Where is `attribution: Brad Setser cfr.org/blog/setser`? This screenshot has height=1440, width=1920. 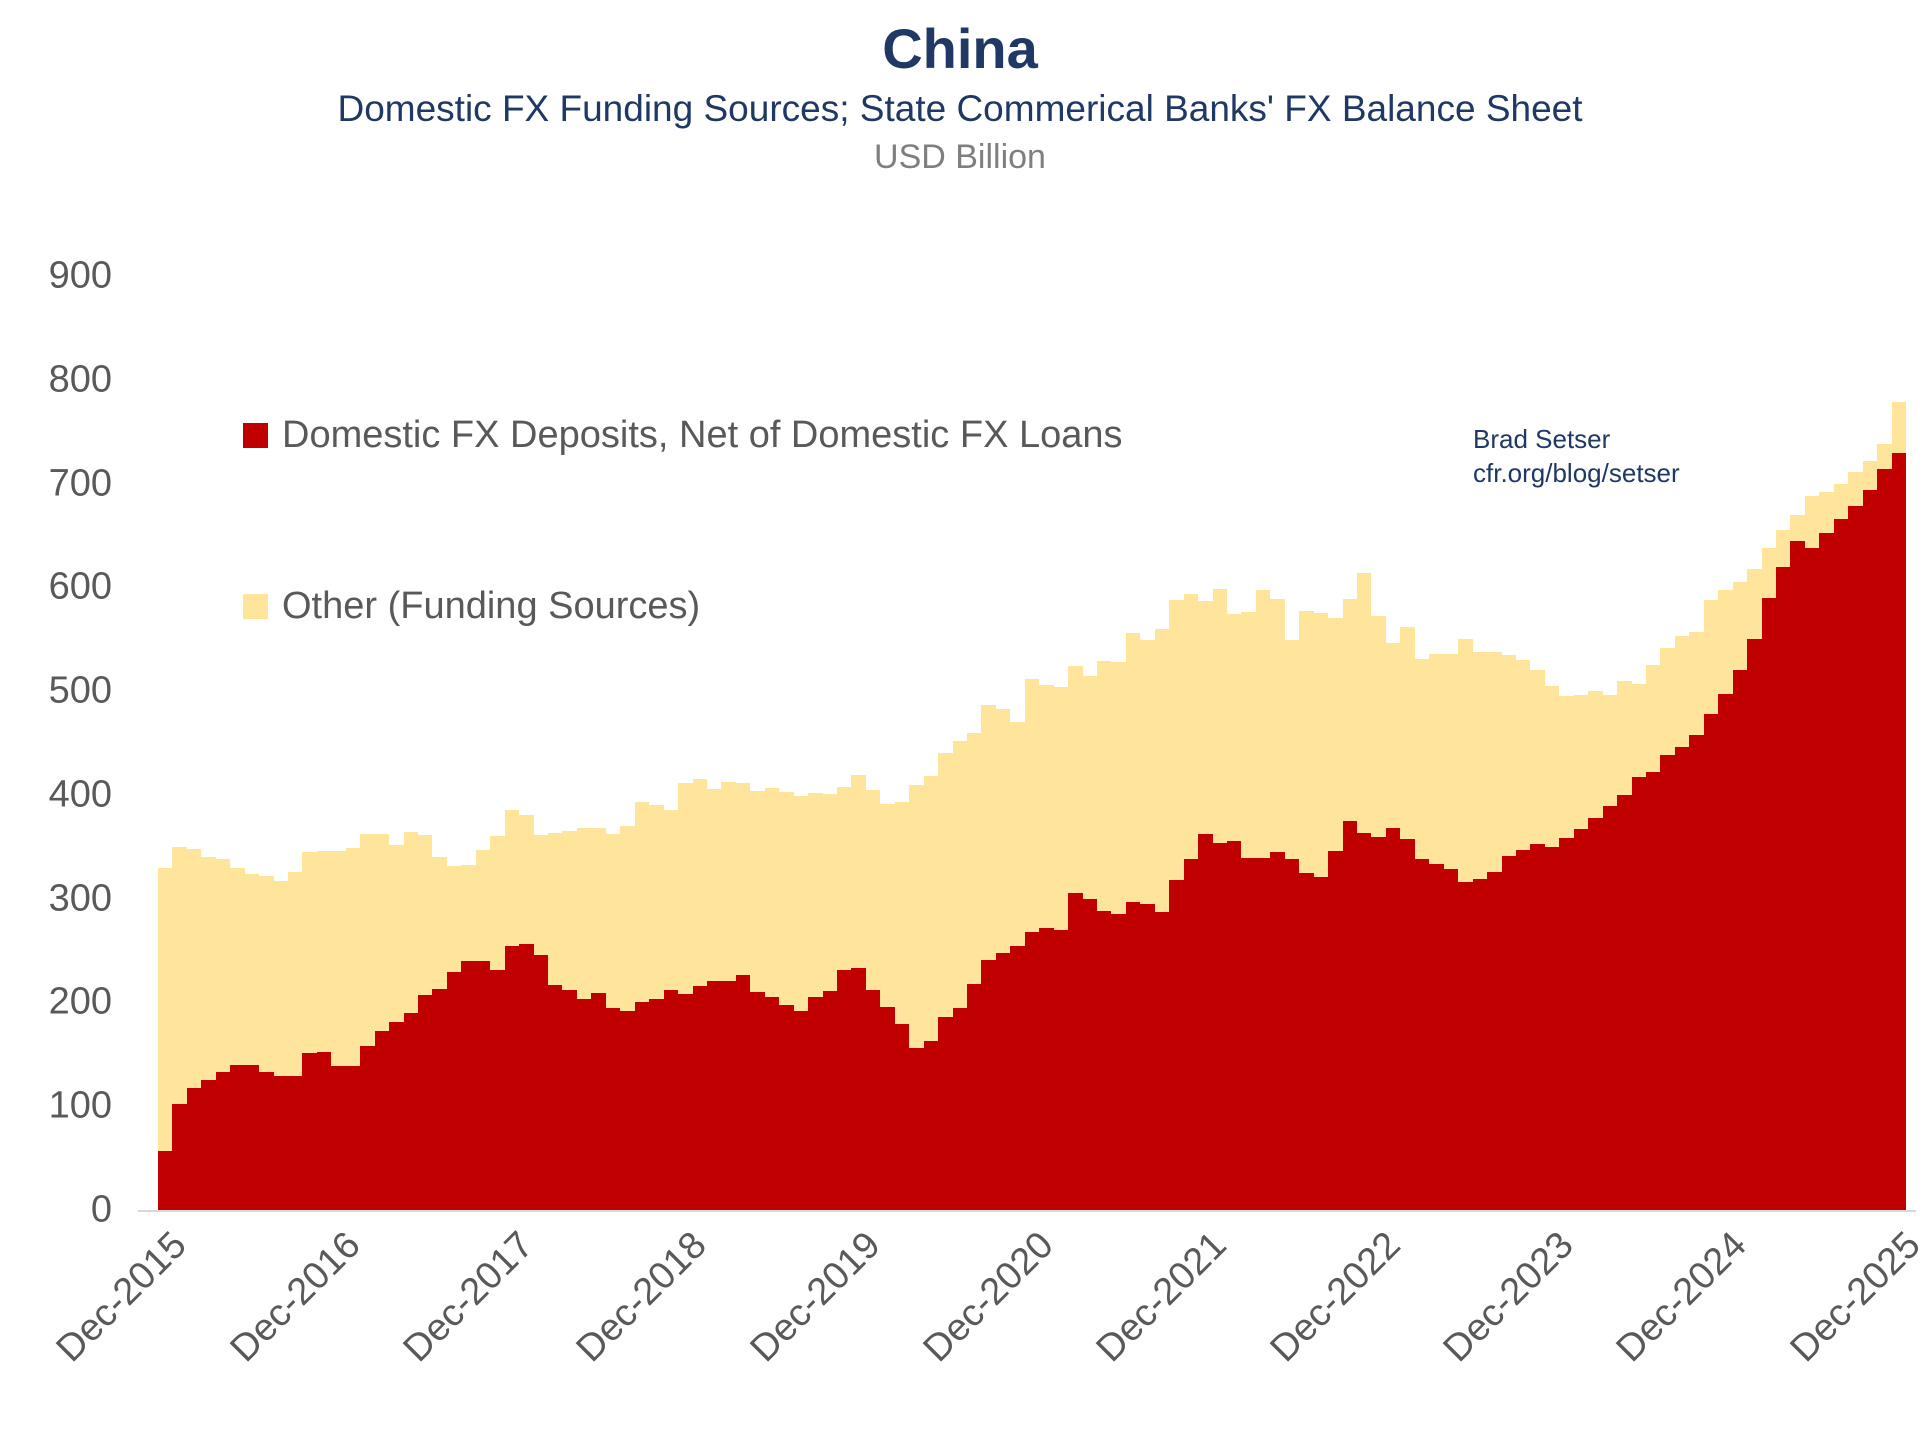
attribution: Brad Setser cfr.org/blog/setser is located at coordinates (1576, 456).